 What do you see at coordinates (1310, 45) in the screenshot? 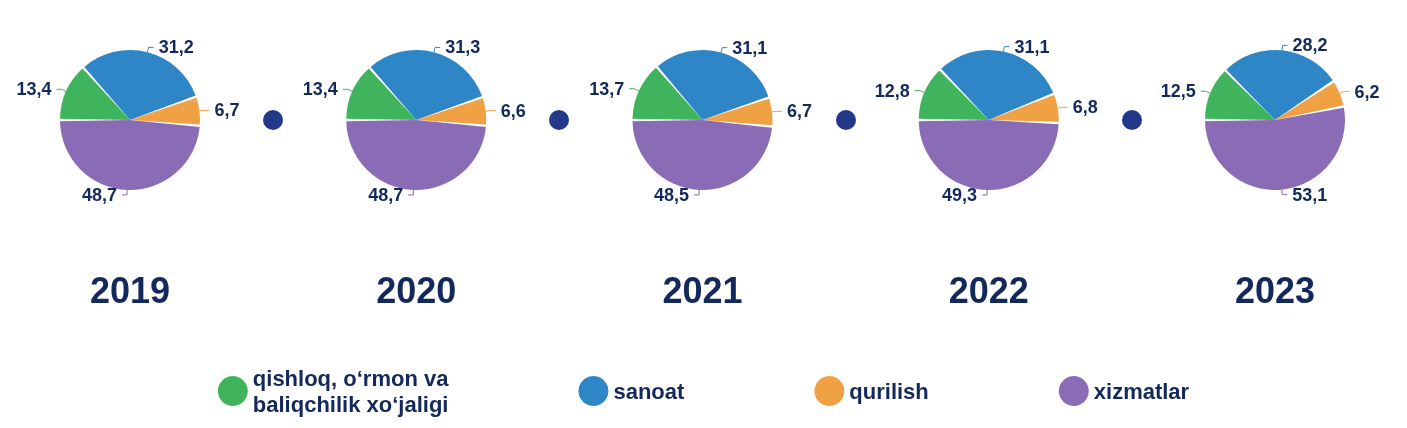
I see `data-label: 28,2` at bounding box center [1310, 45].